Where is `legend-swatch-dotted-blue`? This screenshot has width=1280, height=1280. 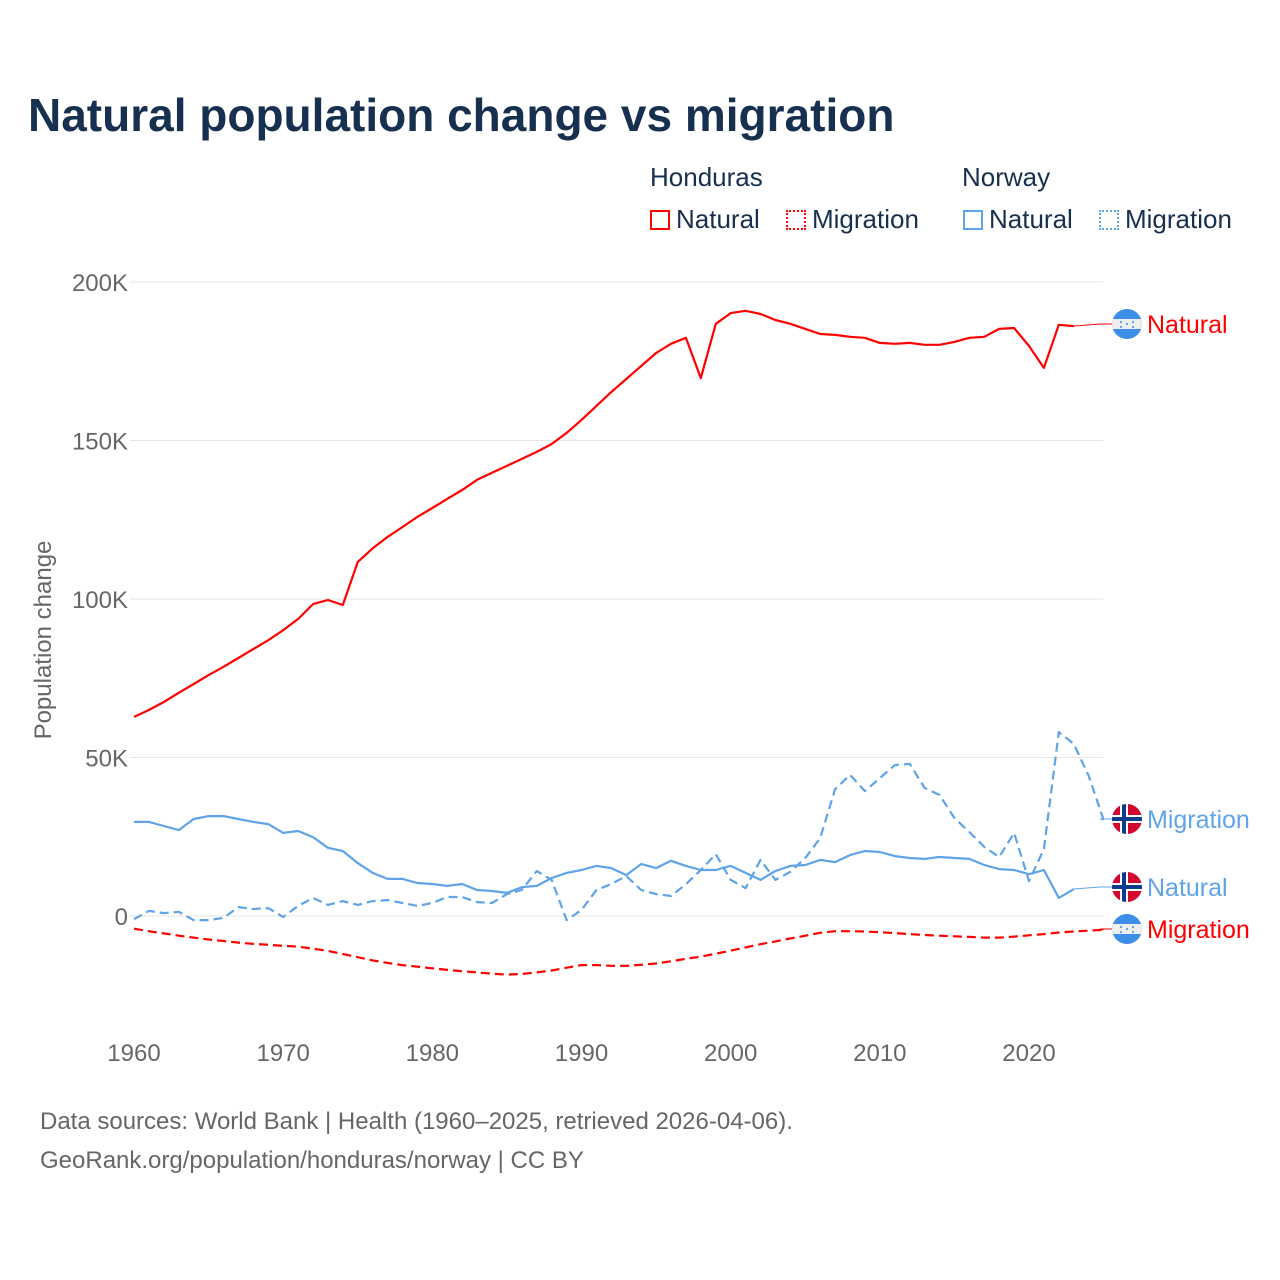
legend-swatch-dotted-blue is located at coordinates (1109, 219).